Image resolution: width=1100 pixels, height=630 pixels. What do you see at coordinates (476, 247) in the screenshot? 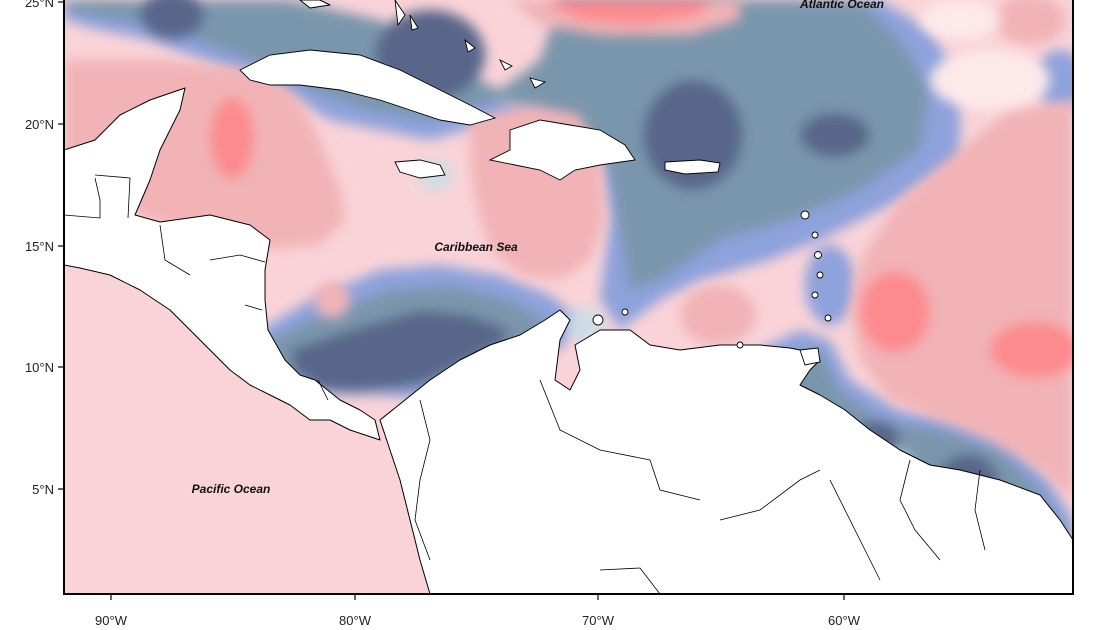
I see `caribbean-sea-label: Caribbean Sea` at bounding box center [476, 247].